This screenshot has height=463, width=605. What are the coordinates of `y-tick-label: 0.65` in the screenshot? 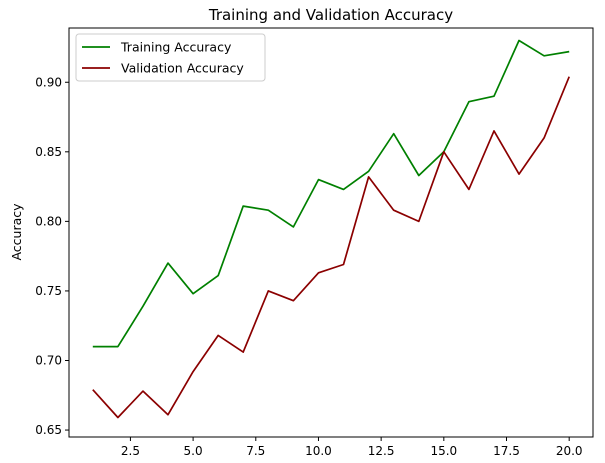 It's located at (48, 430).